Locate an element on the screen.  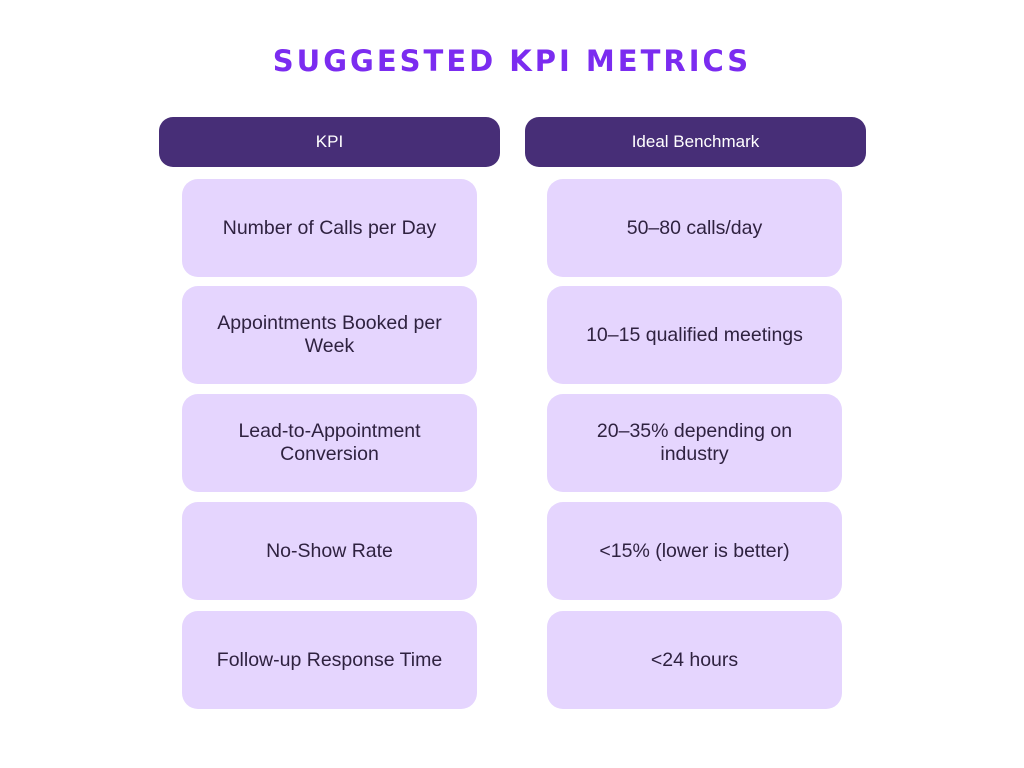
kpi-cell: Number of Calls per Day is located at coordinates (329, 228).